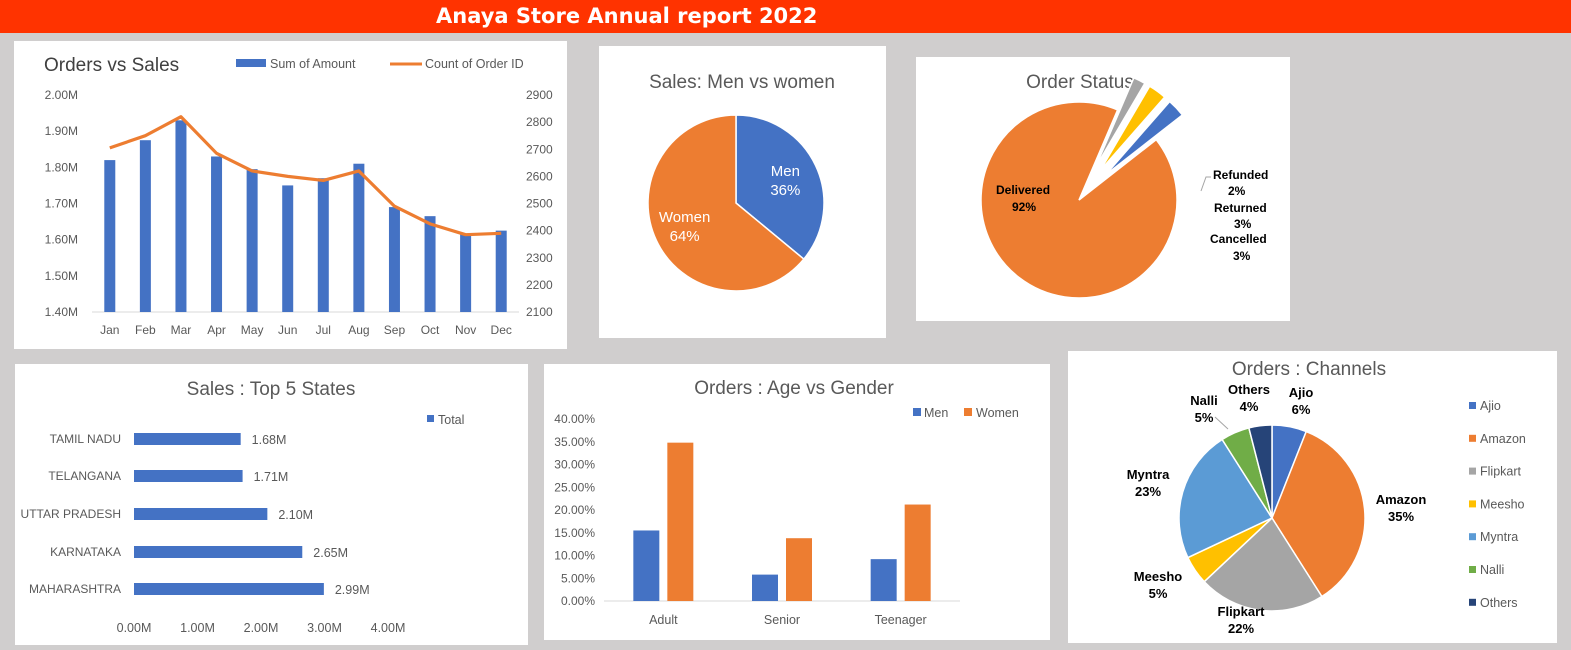  Describe the element at coordinates (574, 510) in the screenshot. I see `y-axis-tick: 20.00%` at that location.